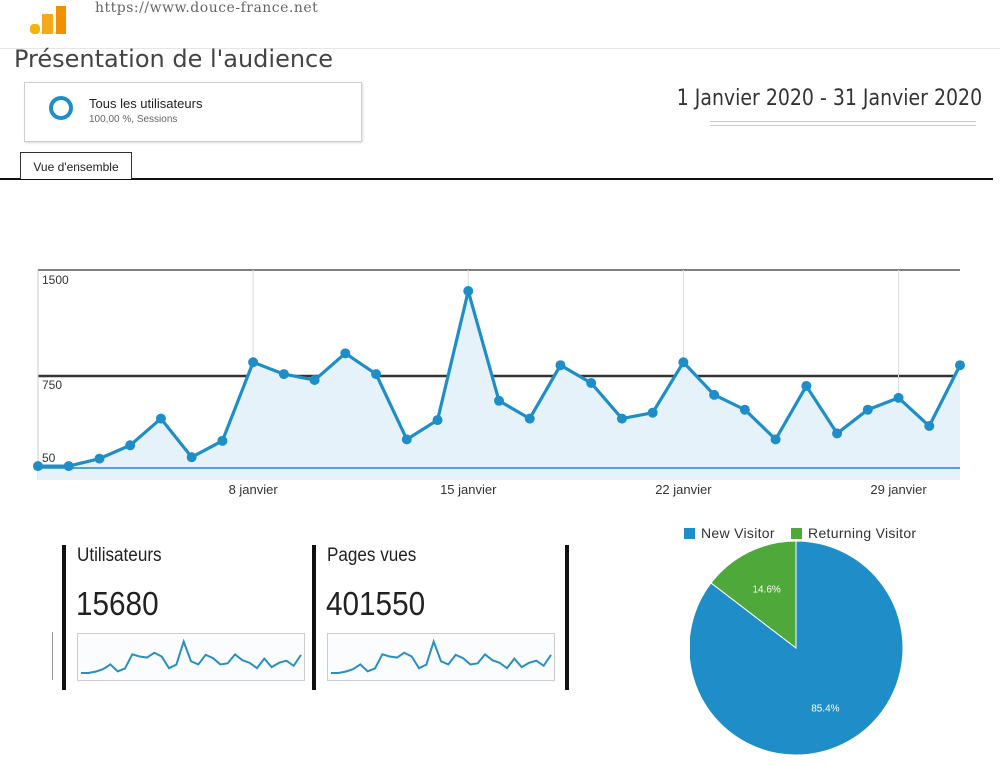 The height and width of the screenshot is (765, 1000). I want to click on tab-divider, so click(496, 179).